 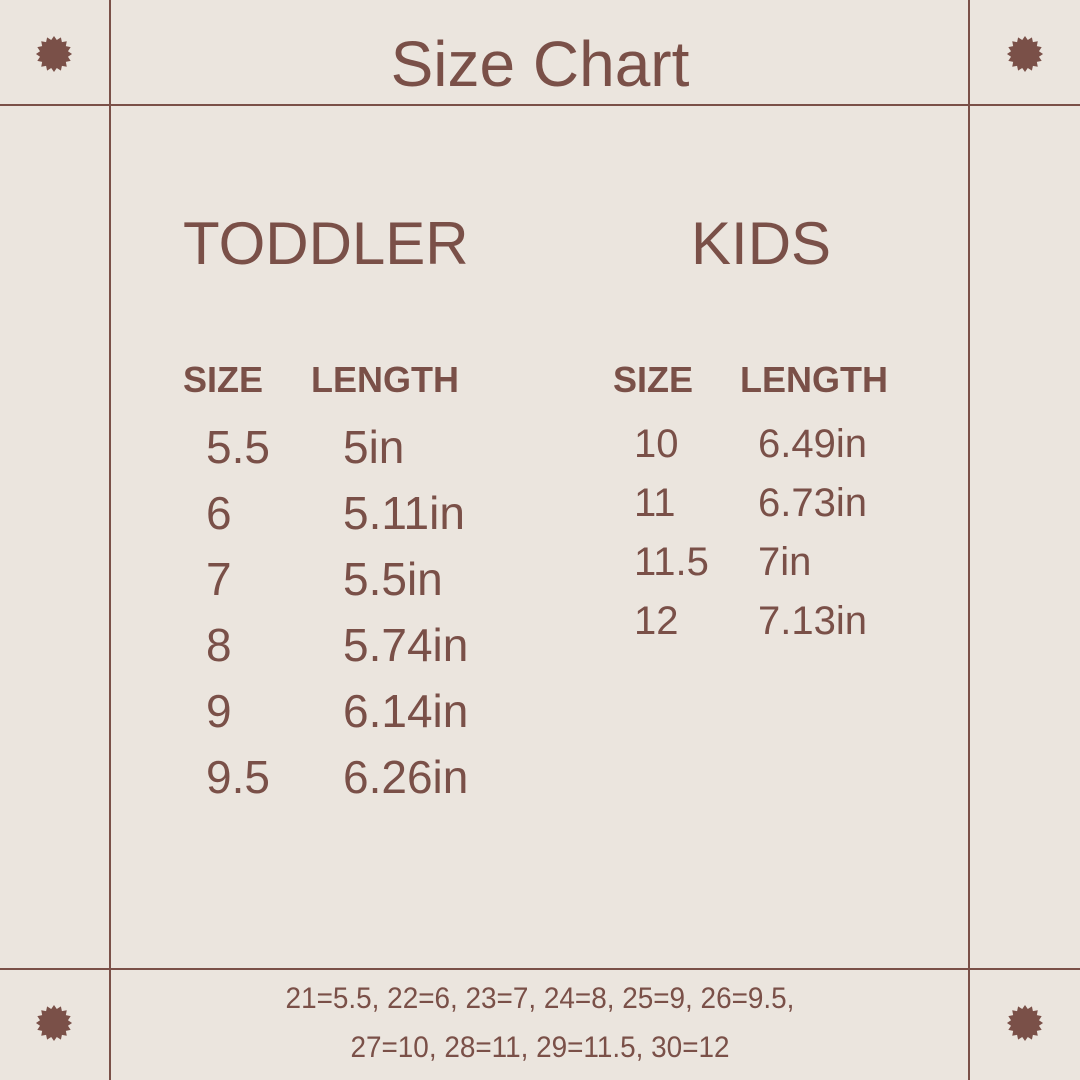 What do you see at coordinates (812, 444) in the screenshot?
I see `length-cell: 6.49in` at bounding box center [812, 444].